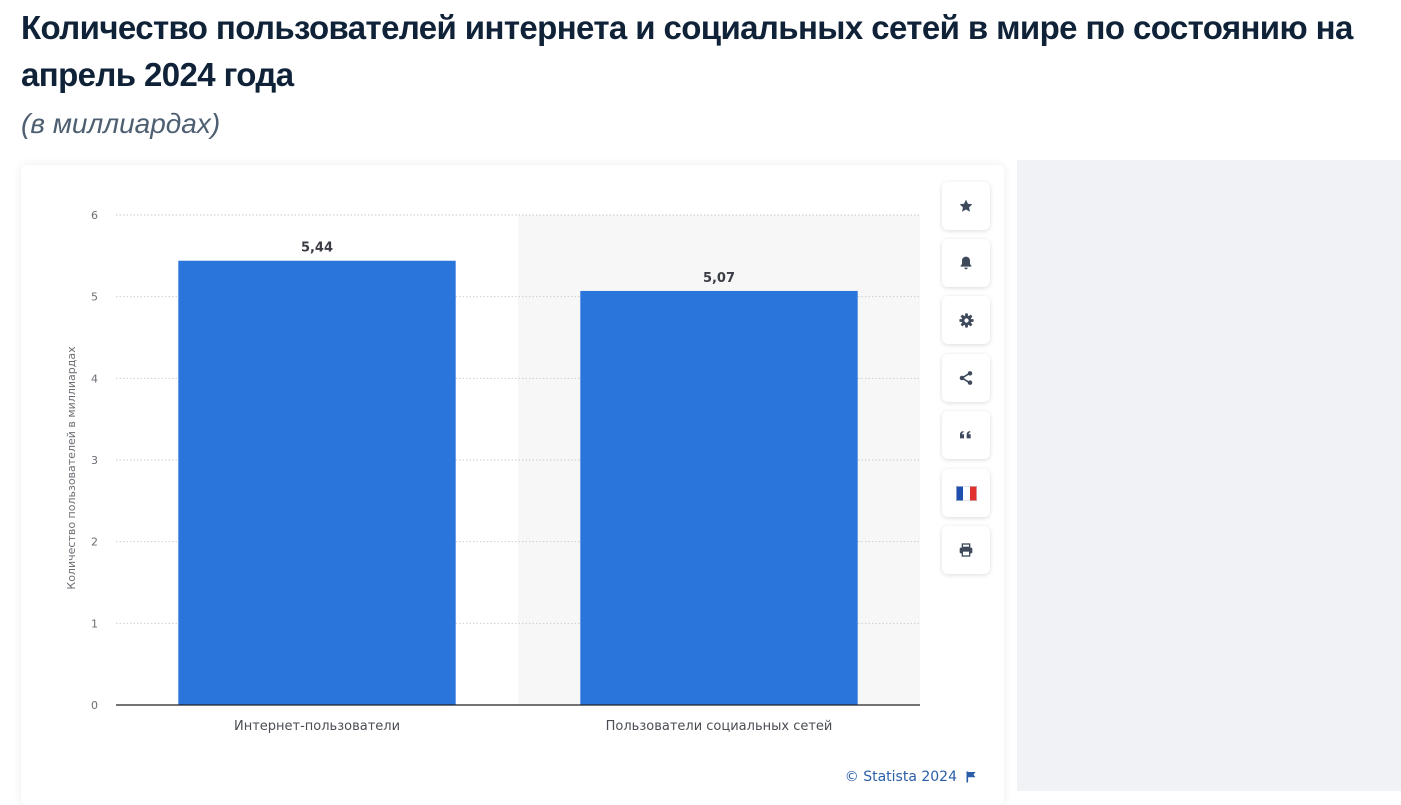 This screenshot has width=1401, height=805. What do you see at coordinates (94, 705) in the screenshot?
I see `y-tick-label: 0` at bounding box center [94, 705].